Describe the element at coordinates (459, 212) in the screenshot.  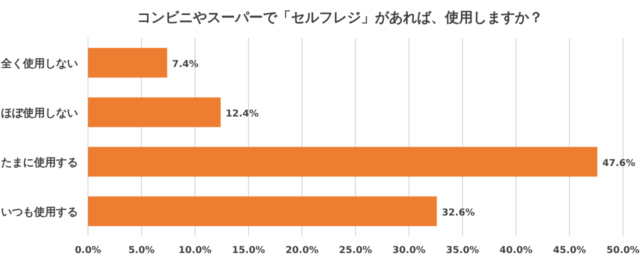
I see `data-label: 32.6%` at that location.